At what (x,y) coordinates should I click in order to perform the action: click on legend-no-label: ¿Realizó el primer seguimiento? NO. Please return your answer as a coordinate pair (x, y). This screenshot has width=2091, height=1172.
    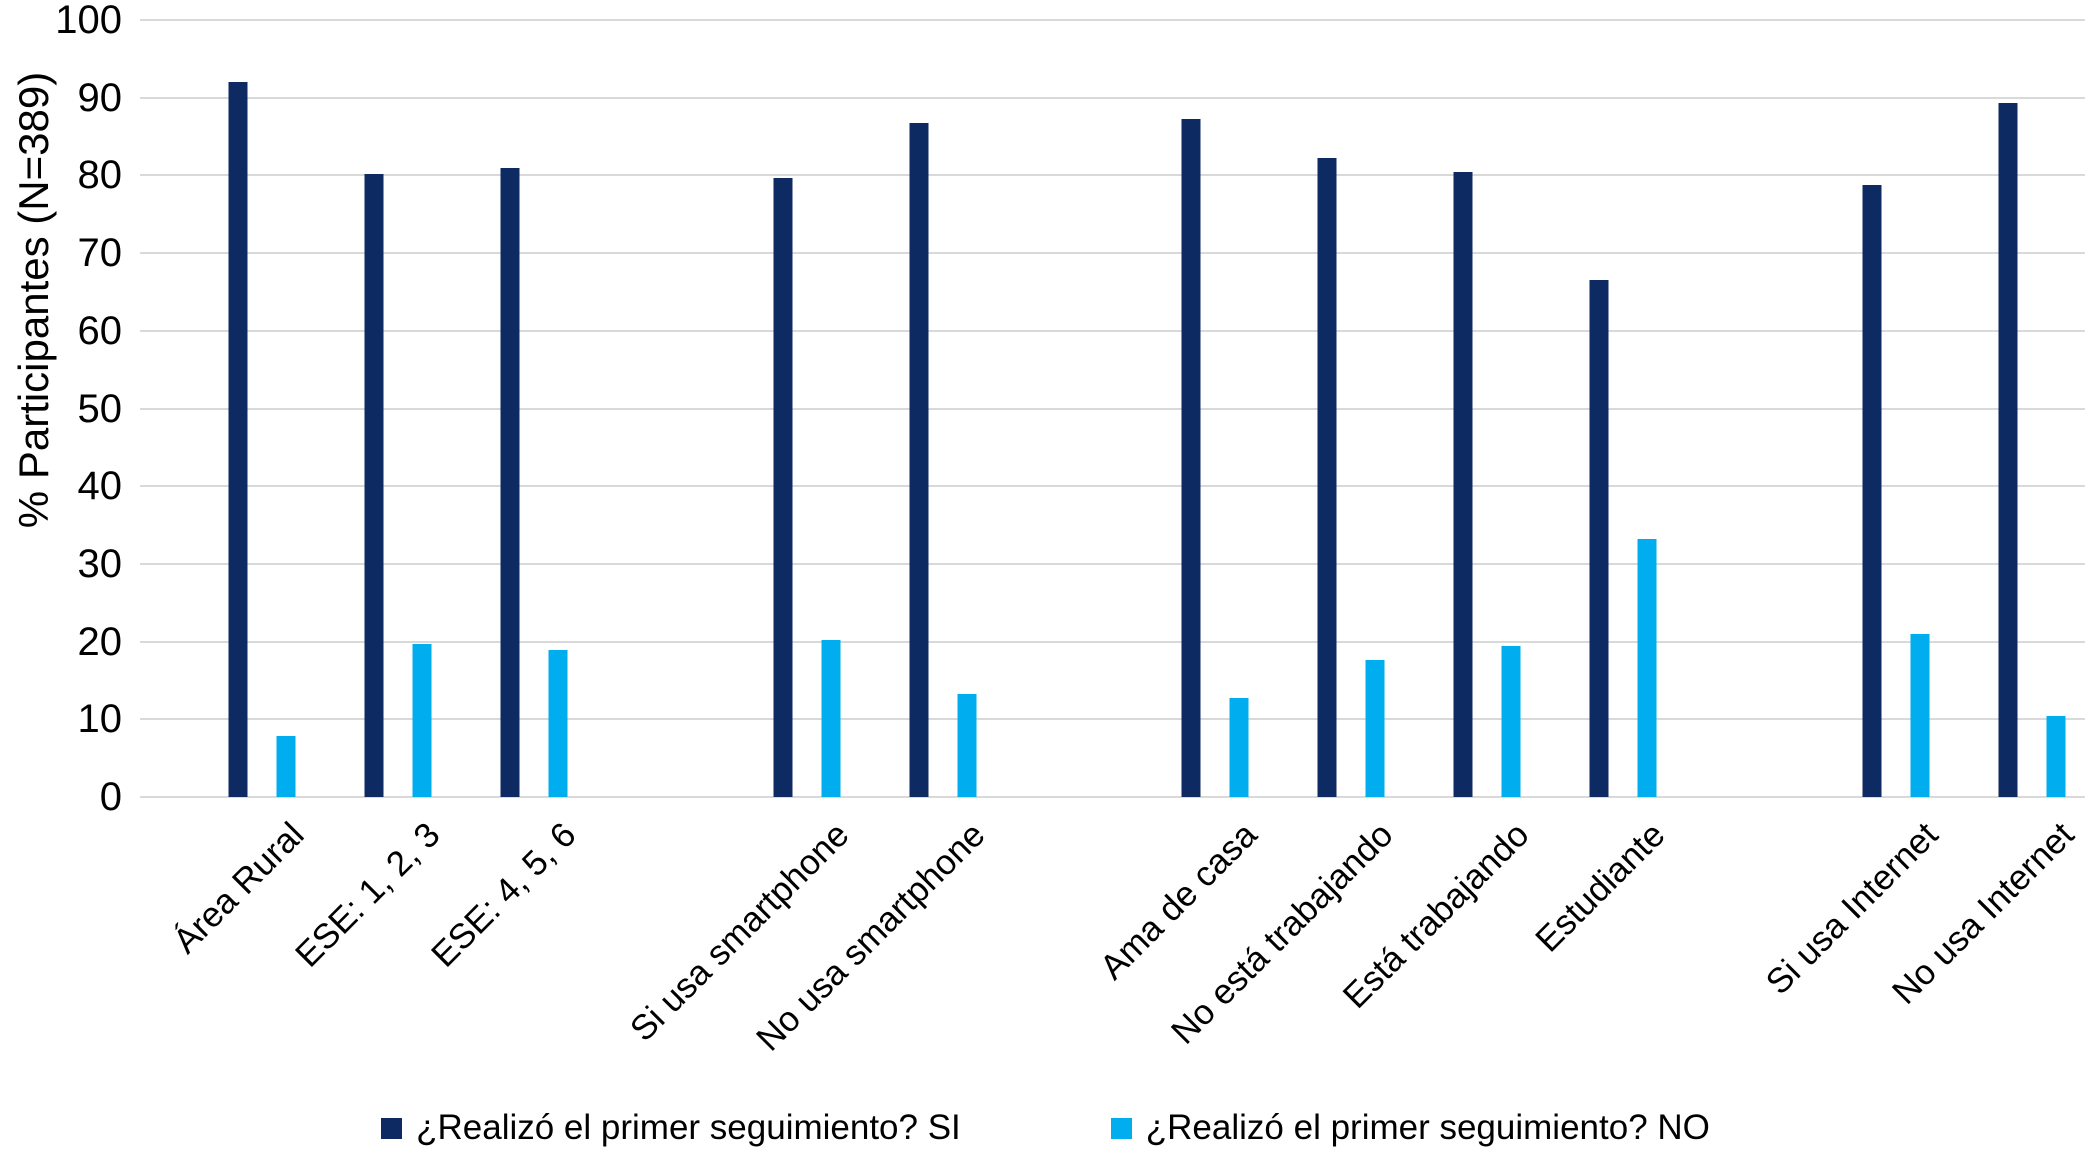
    Looking at the image, I should click on (1427, 1127).